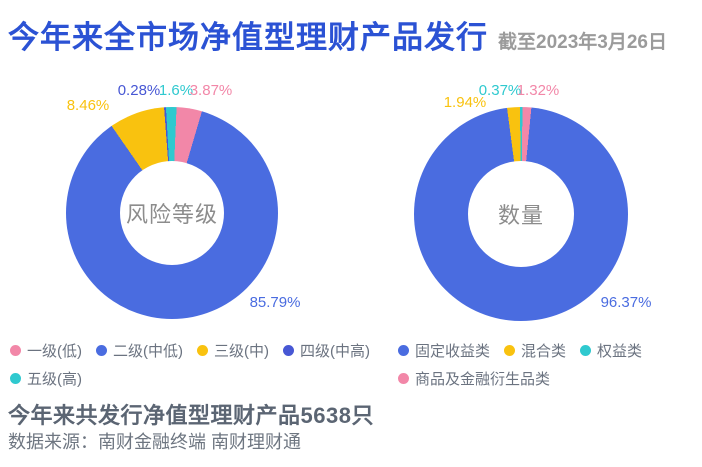 This screenshot has width=702, height=467. What do you see at coordinates (538, 90) in the screenshot?
I see `slice-label-derivatives: 1.32%` at bounding box center [538, 90].